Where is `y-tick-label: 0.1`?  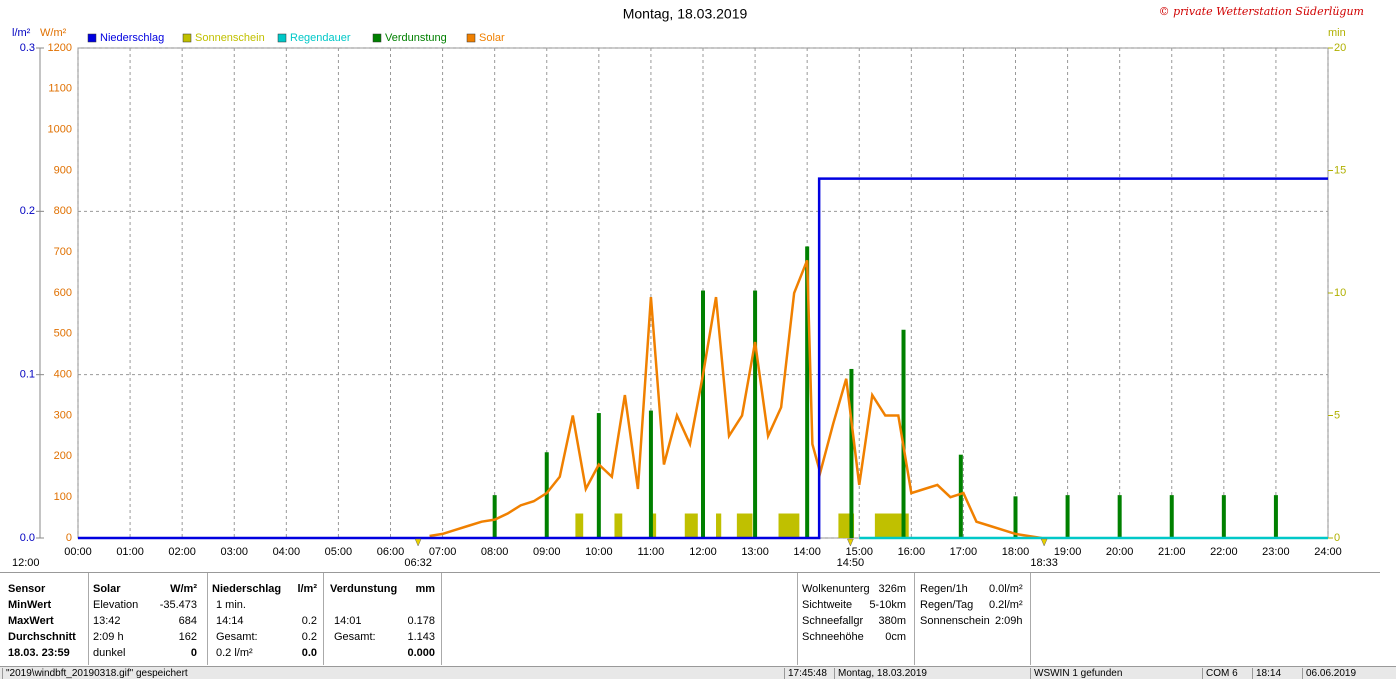 y-tick-label: 0.1 is located at coordinates (27, 375).